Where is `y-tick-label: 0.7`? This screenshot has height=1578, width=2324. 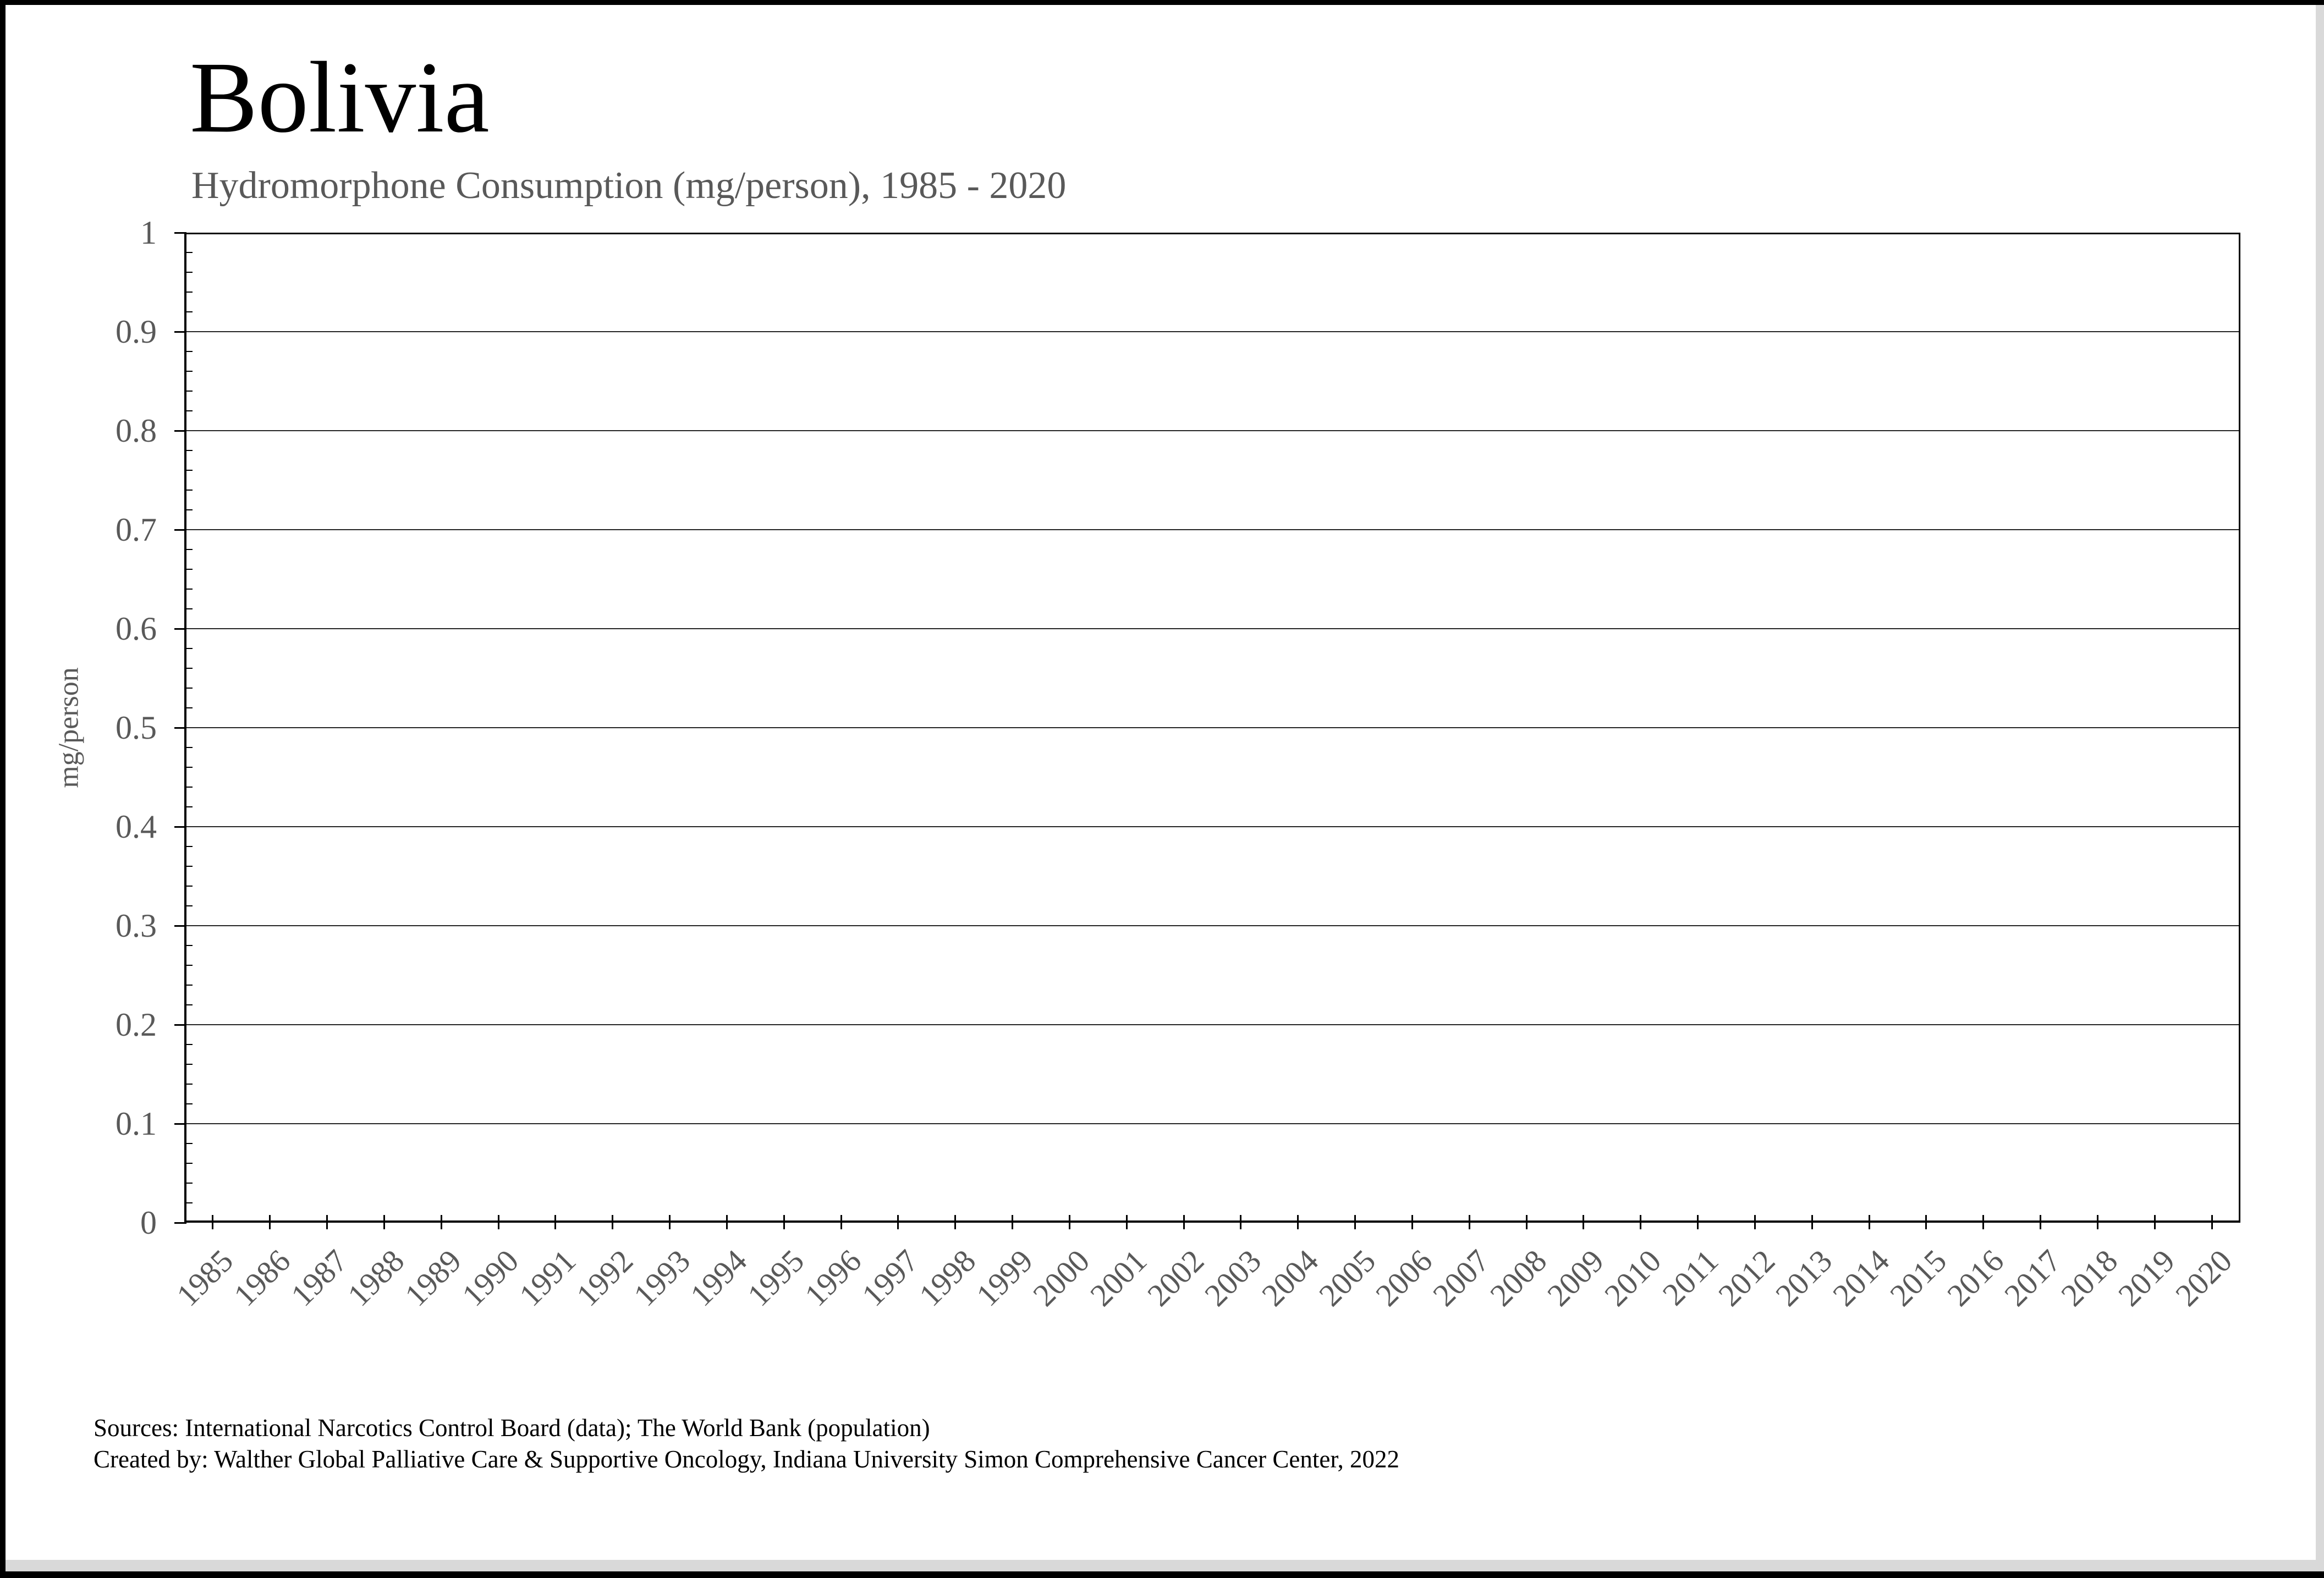
y-tick-label: 0.7 is located at coordinates (137, 530).